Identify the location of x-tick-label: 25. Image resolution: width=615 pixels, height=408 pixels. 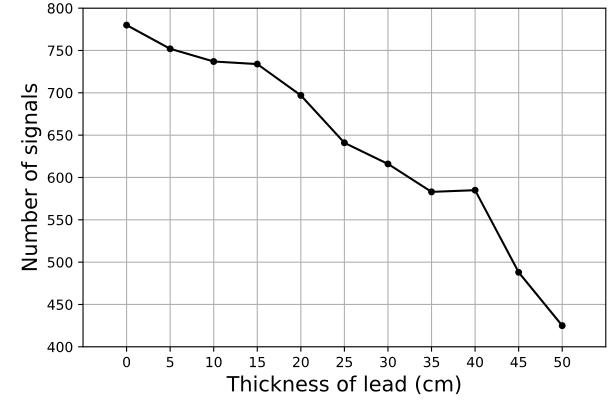
(344, 362).